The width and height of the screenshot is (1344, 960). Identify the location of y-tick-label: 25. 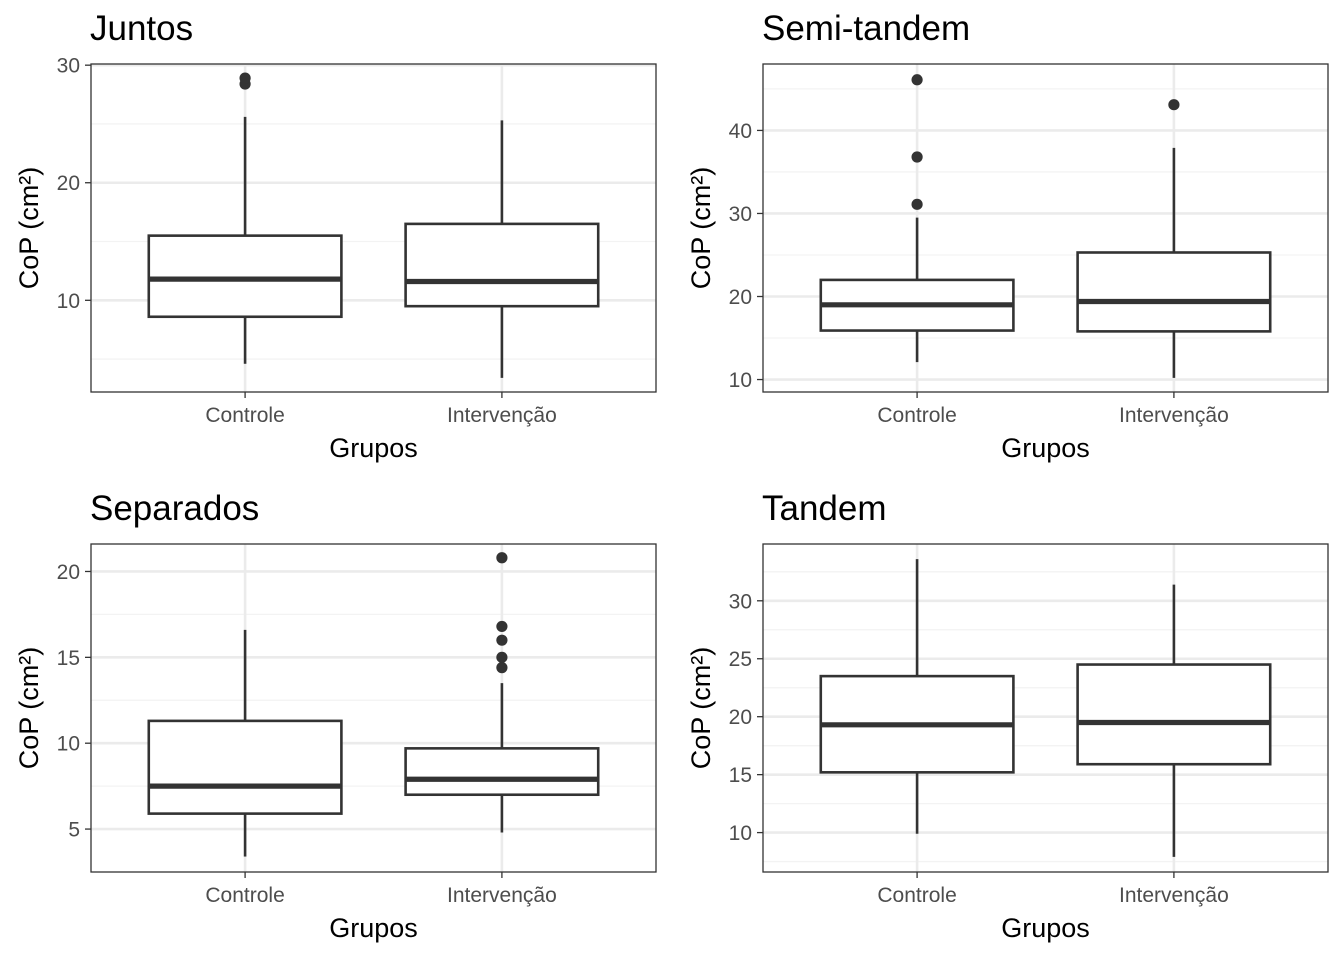
(740, 659).